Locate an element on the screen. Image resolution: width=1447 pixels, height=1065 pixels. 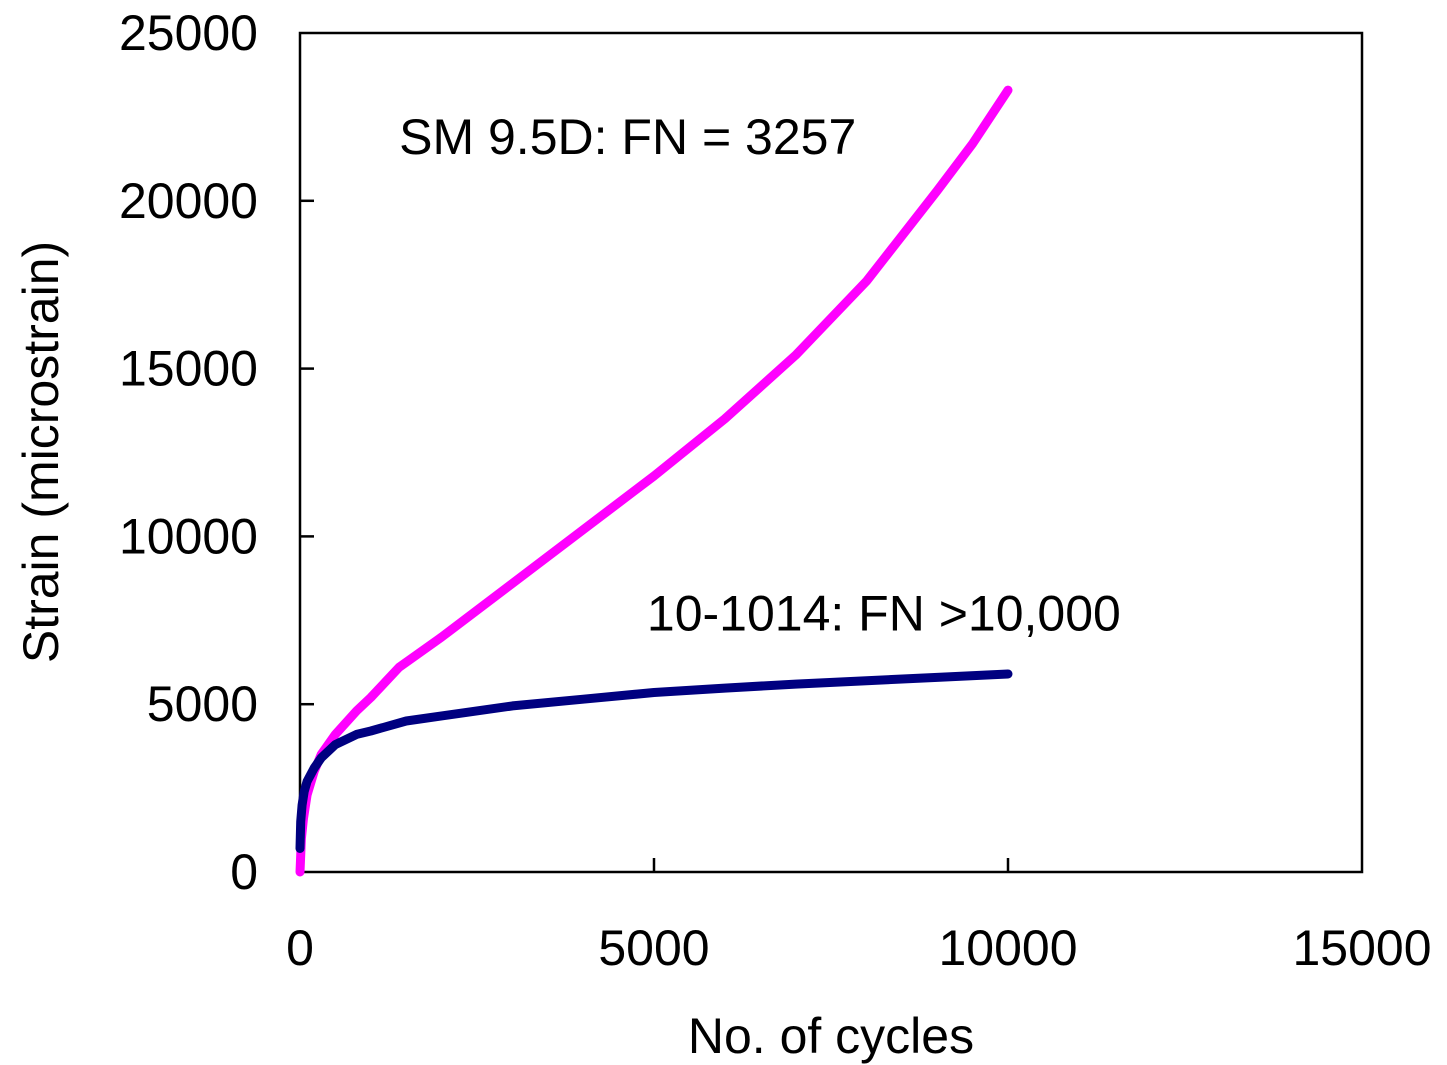
y-tick-label: 25000 is located at coordinates (188, 33).